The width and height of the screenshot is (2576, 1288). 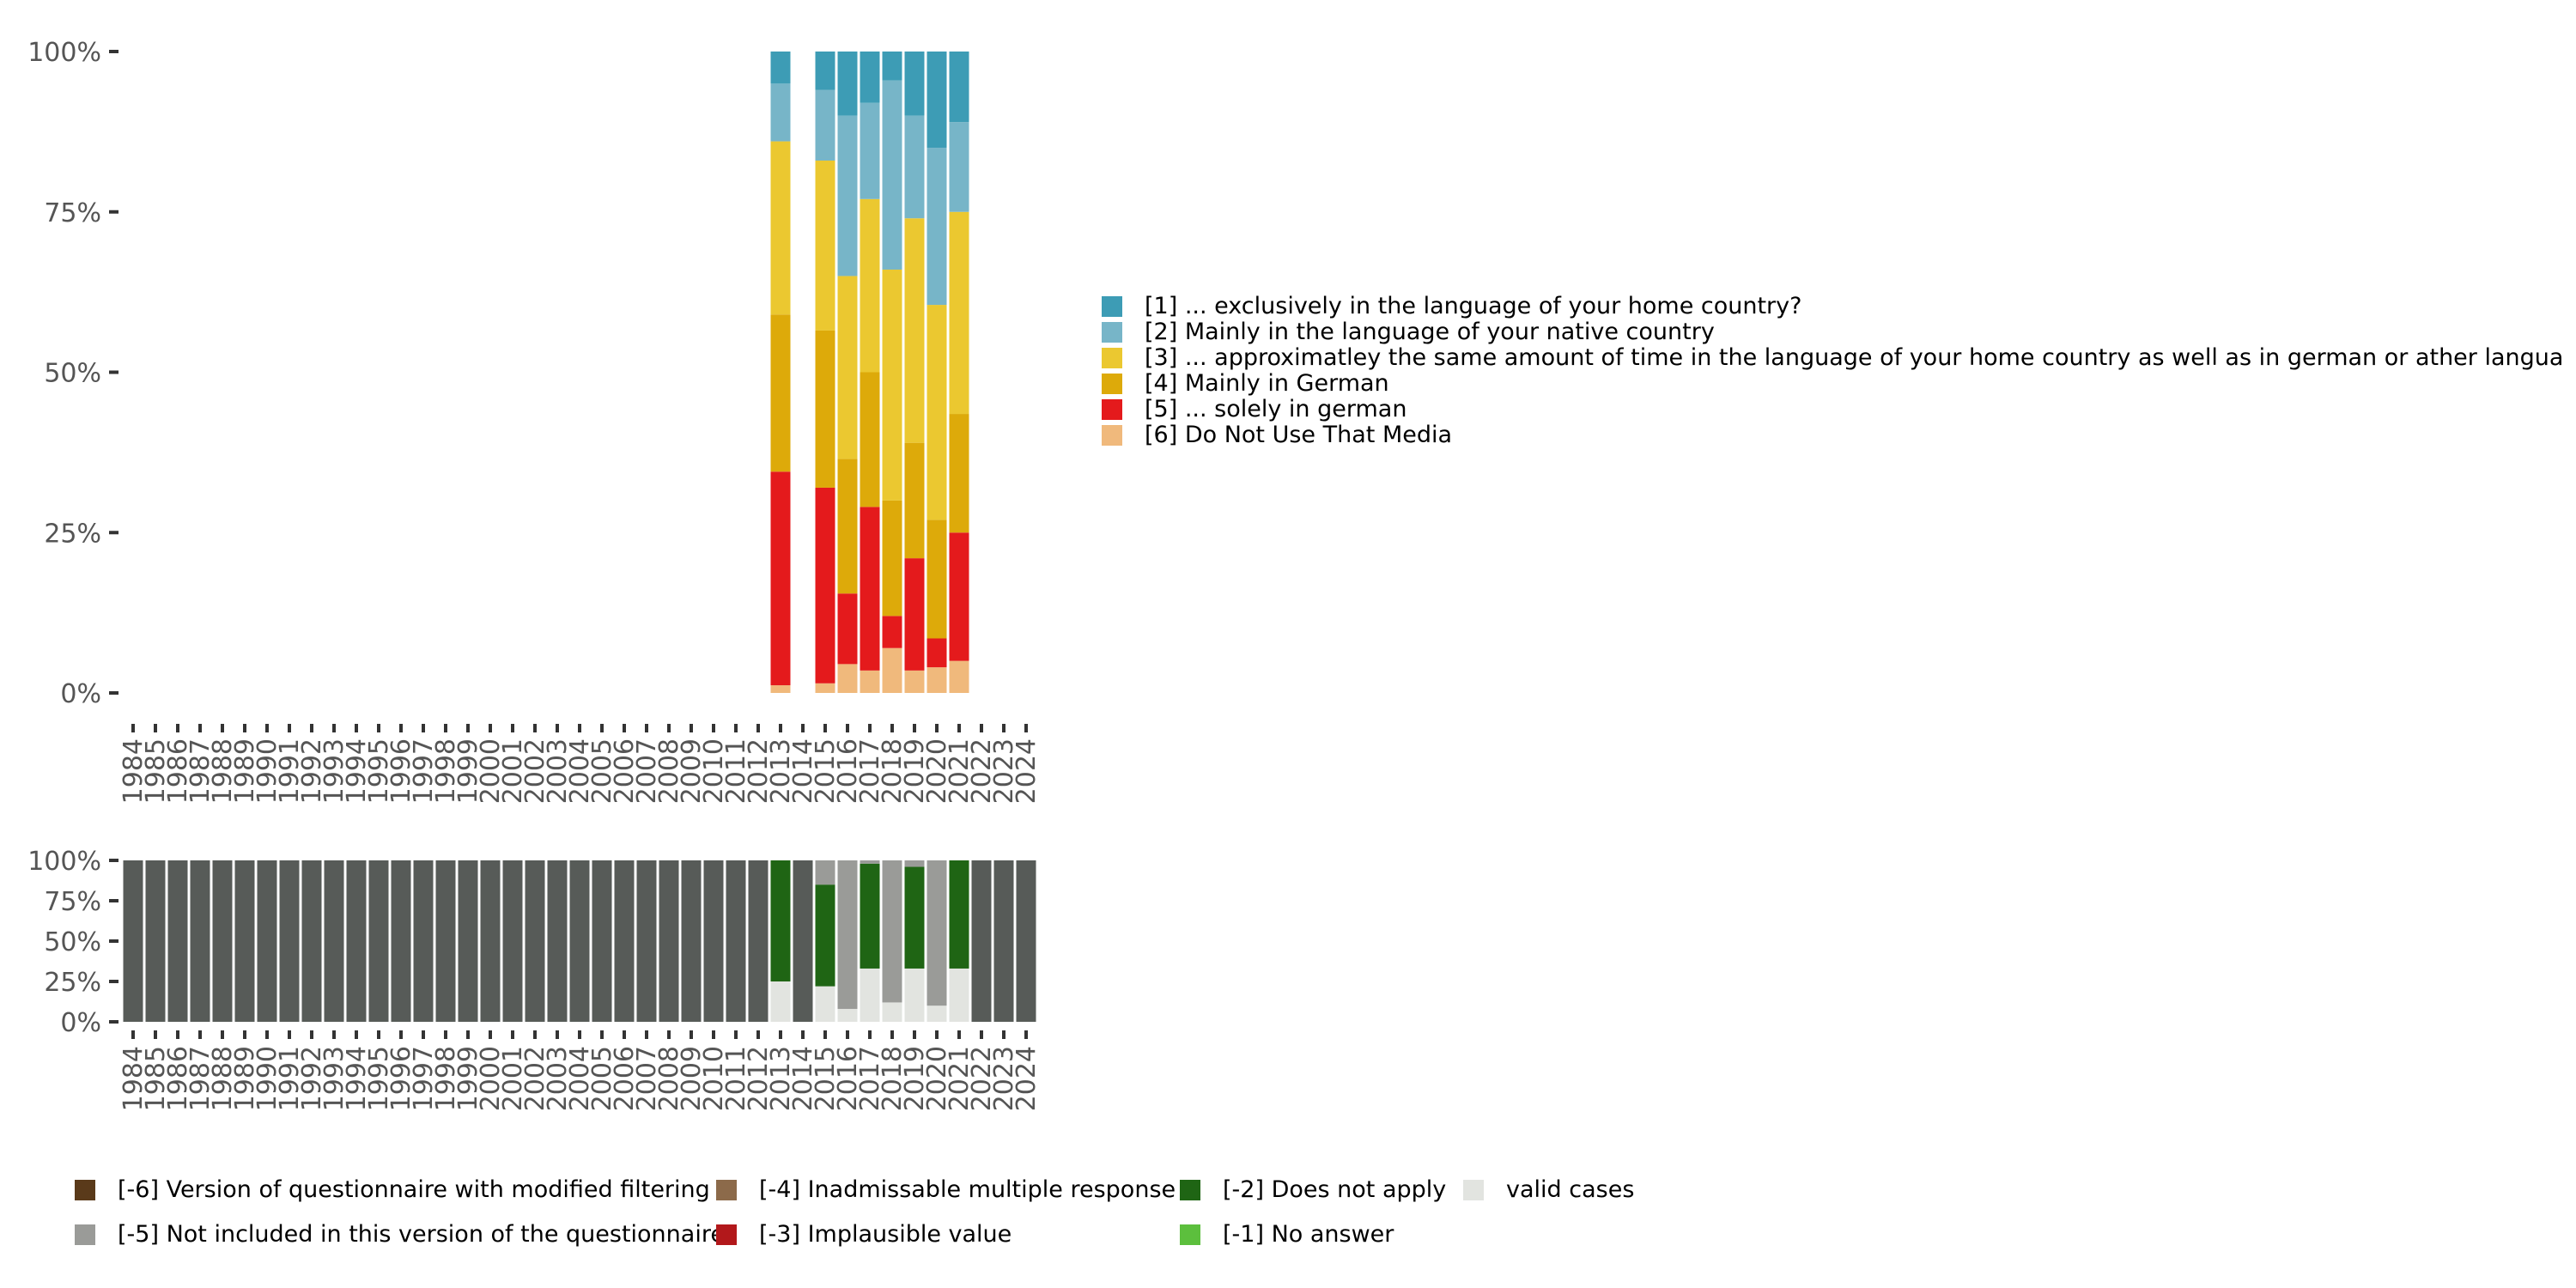 What do you see at coordinates (959, 914) in the screenshot?
I see `bottom-bar-segment-2021-s2` at bounding box center [959, 914].